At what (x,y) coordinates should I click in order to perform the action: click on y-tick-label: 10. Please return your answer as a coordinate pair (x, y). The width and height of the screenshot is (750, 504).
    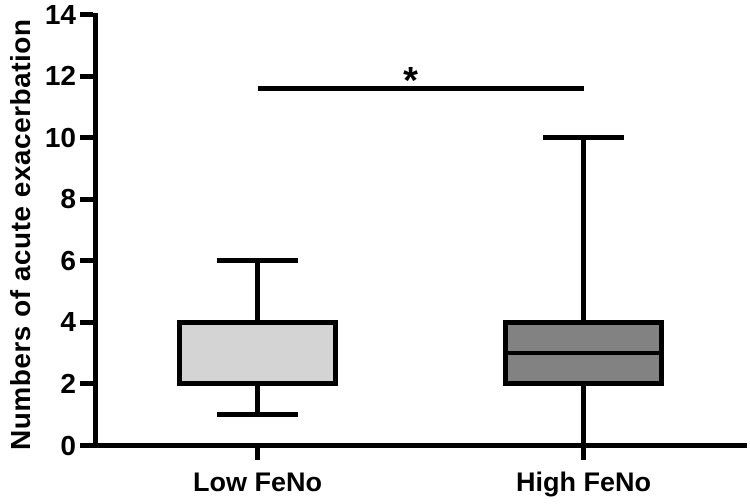
    Looking at the image, I should click on (60, 137).